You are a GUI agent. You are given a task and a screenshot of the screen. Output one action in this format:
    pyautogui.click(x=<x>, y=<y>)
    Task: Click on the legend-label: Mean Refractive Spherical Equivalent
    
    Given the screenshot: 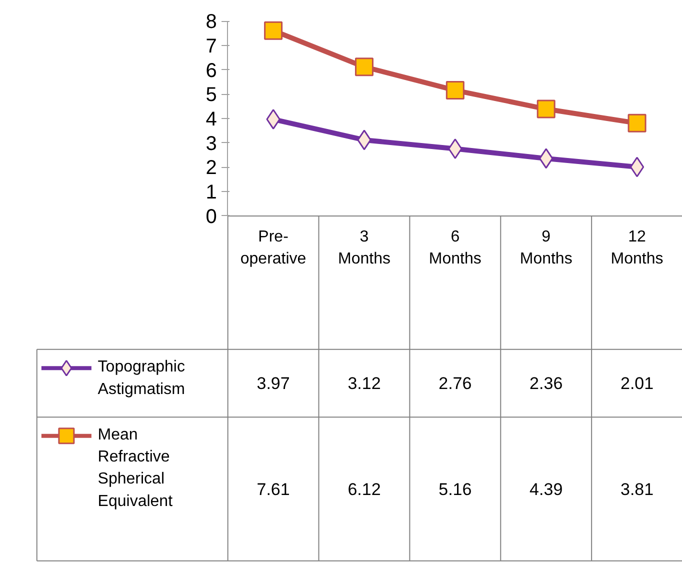 What is the action you would take?
    pyautogui.click(x=136, y=468)
    